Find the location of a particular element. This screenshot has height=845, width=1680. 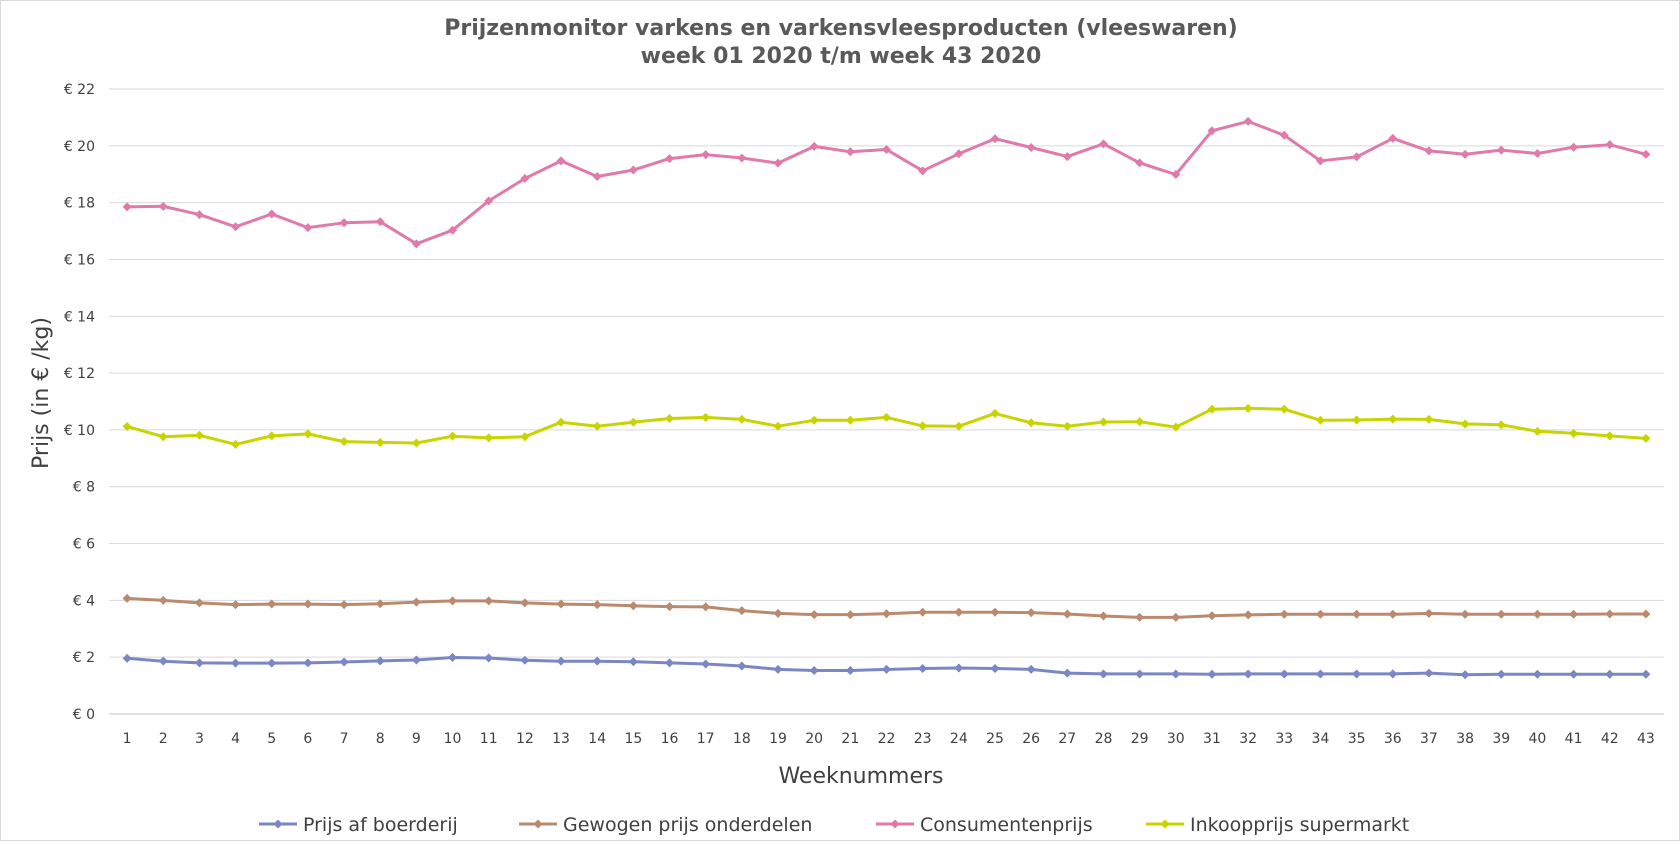

legend-label: Gewogen prijs onderdelen is located at coordinates (687, 825).